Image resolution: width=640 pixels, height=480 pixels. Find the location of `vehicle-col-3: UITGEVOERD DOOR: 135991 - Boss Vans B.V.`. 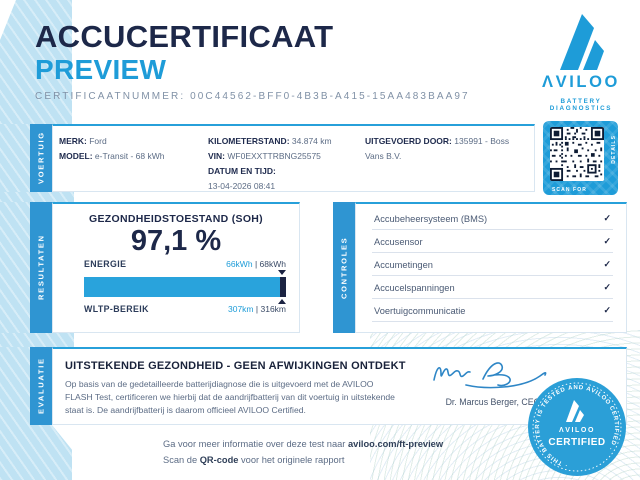

vehicle-col-3: UITGEVOERD DOOR: 135991 - Boss Vans B.V. is located at coordinates (447, 164).